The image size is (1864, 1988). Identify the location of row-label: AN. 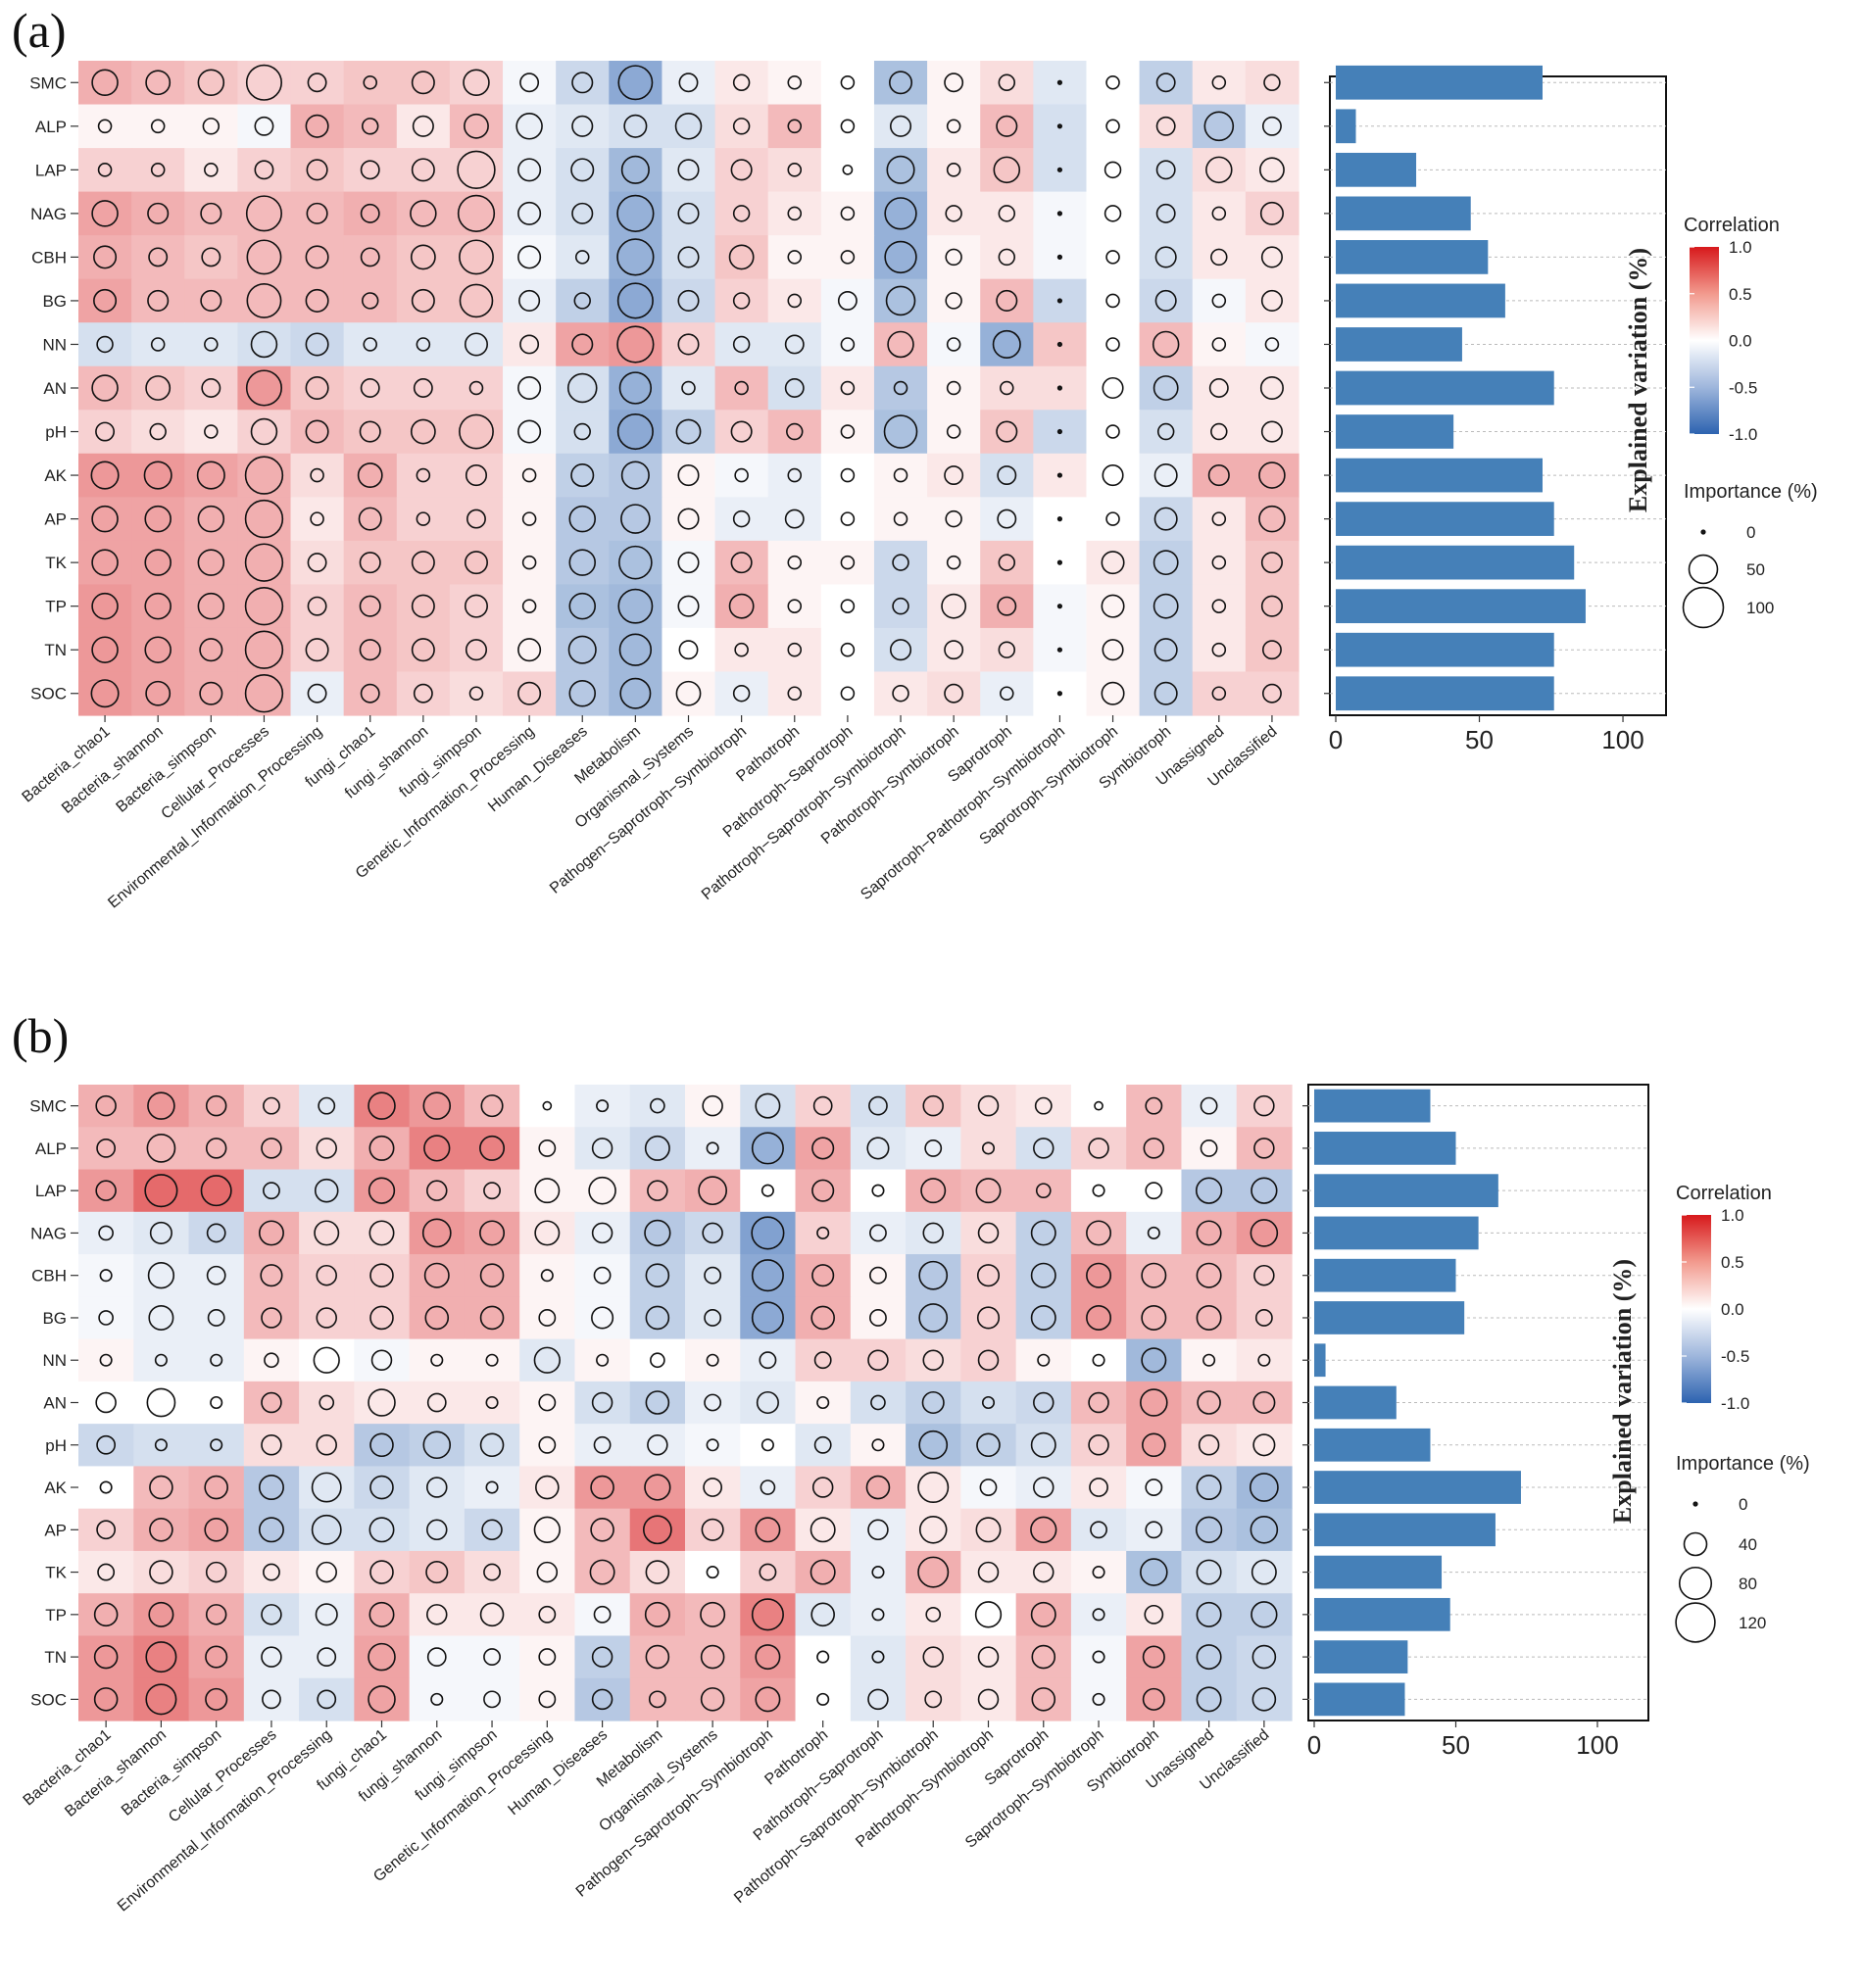
(55, 389).